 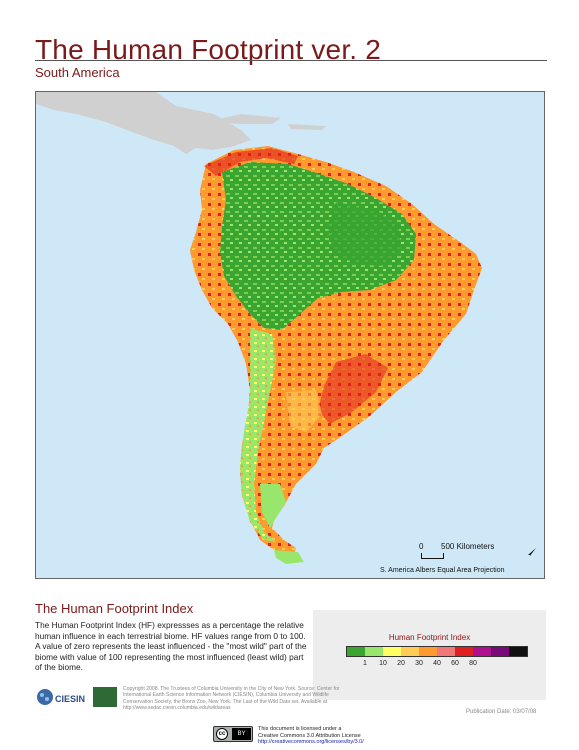 I want to click on central-america-land, so click(x=143, y=123).